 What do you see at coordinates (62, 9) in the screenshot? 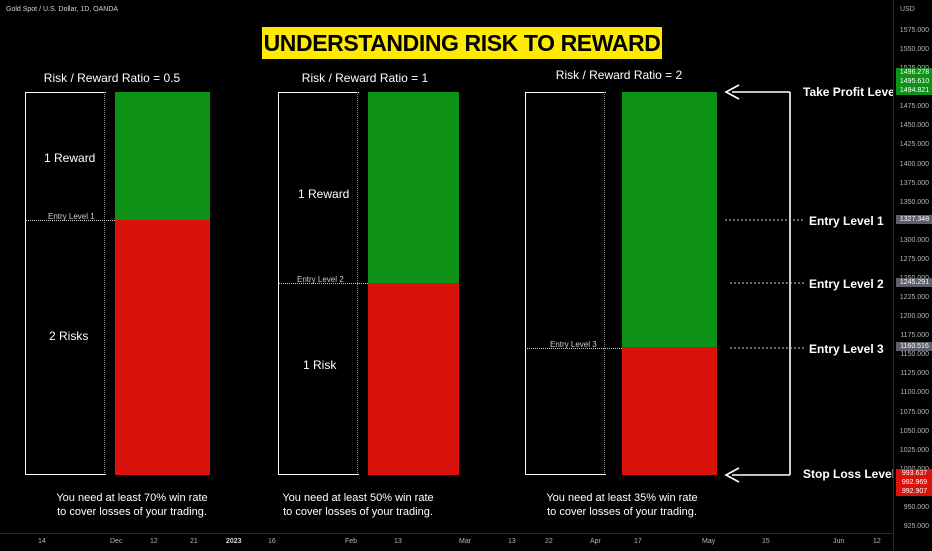
I see `symbol-title: Gold Spot / U.S. Dollar, 1D, OANDA` at bounding box center [62, 9].